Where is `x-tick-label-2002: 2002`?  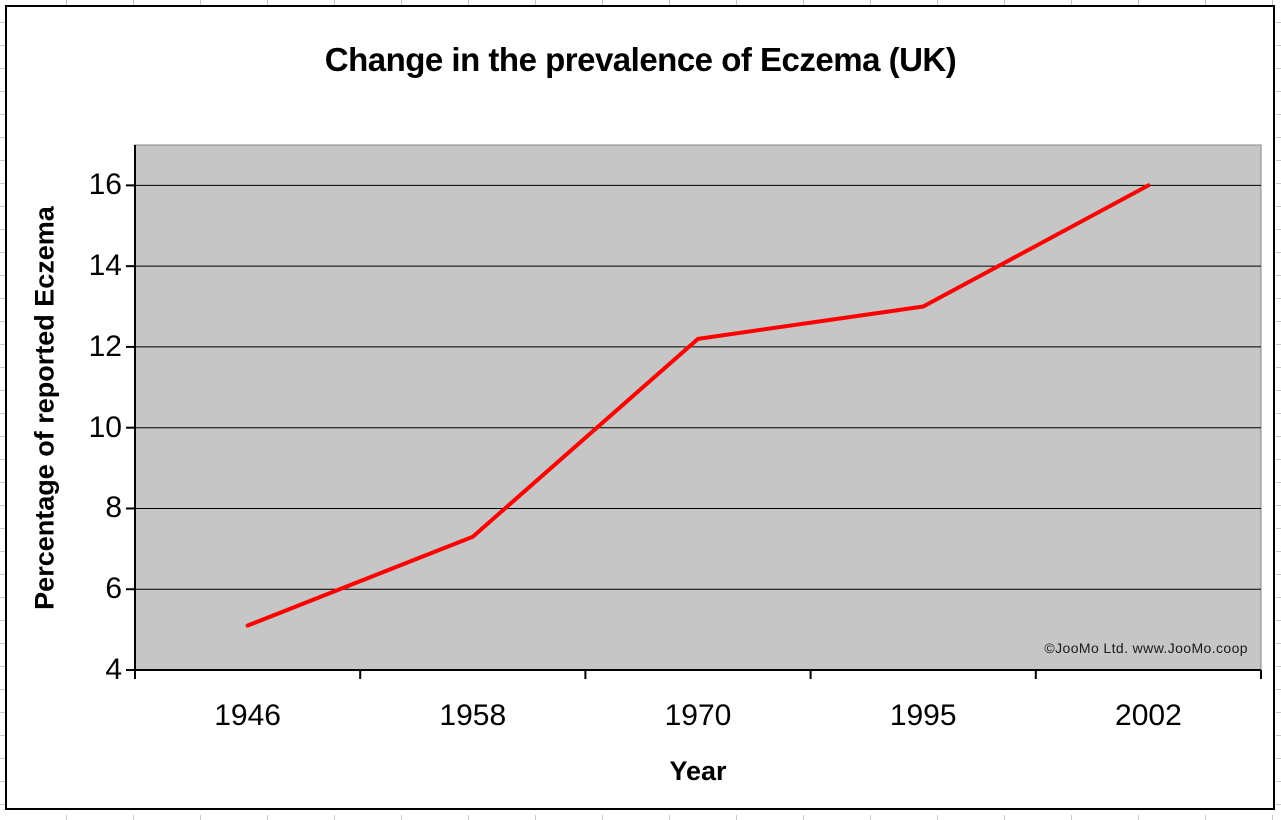 x-tick-label-2002: 2002 is located at coordinates (1148, 715).